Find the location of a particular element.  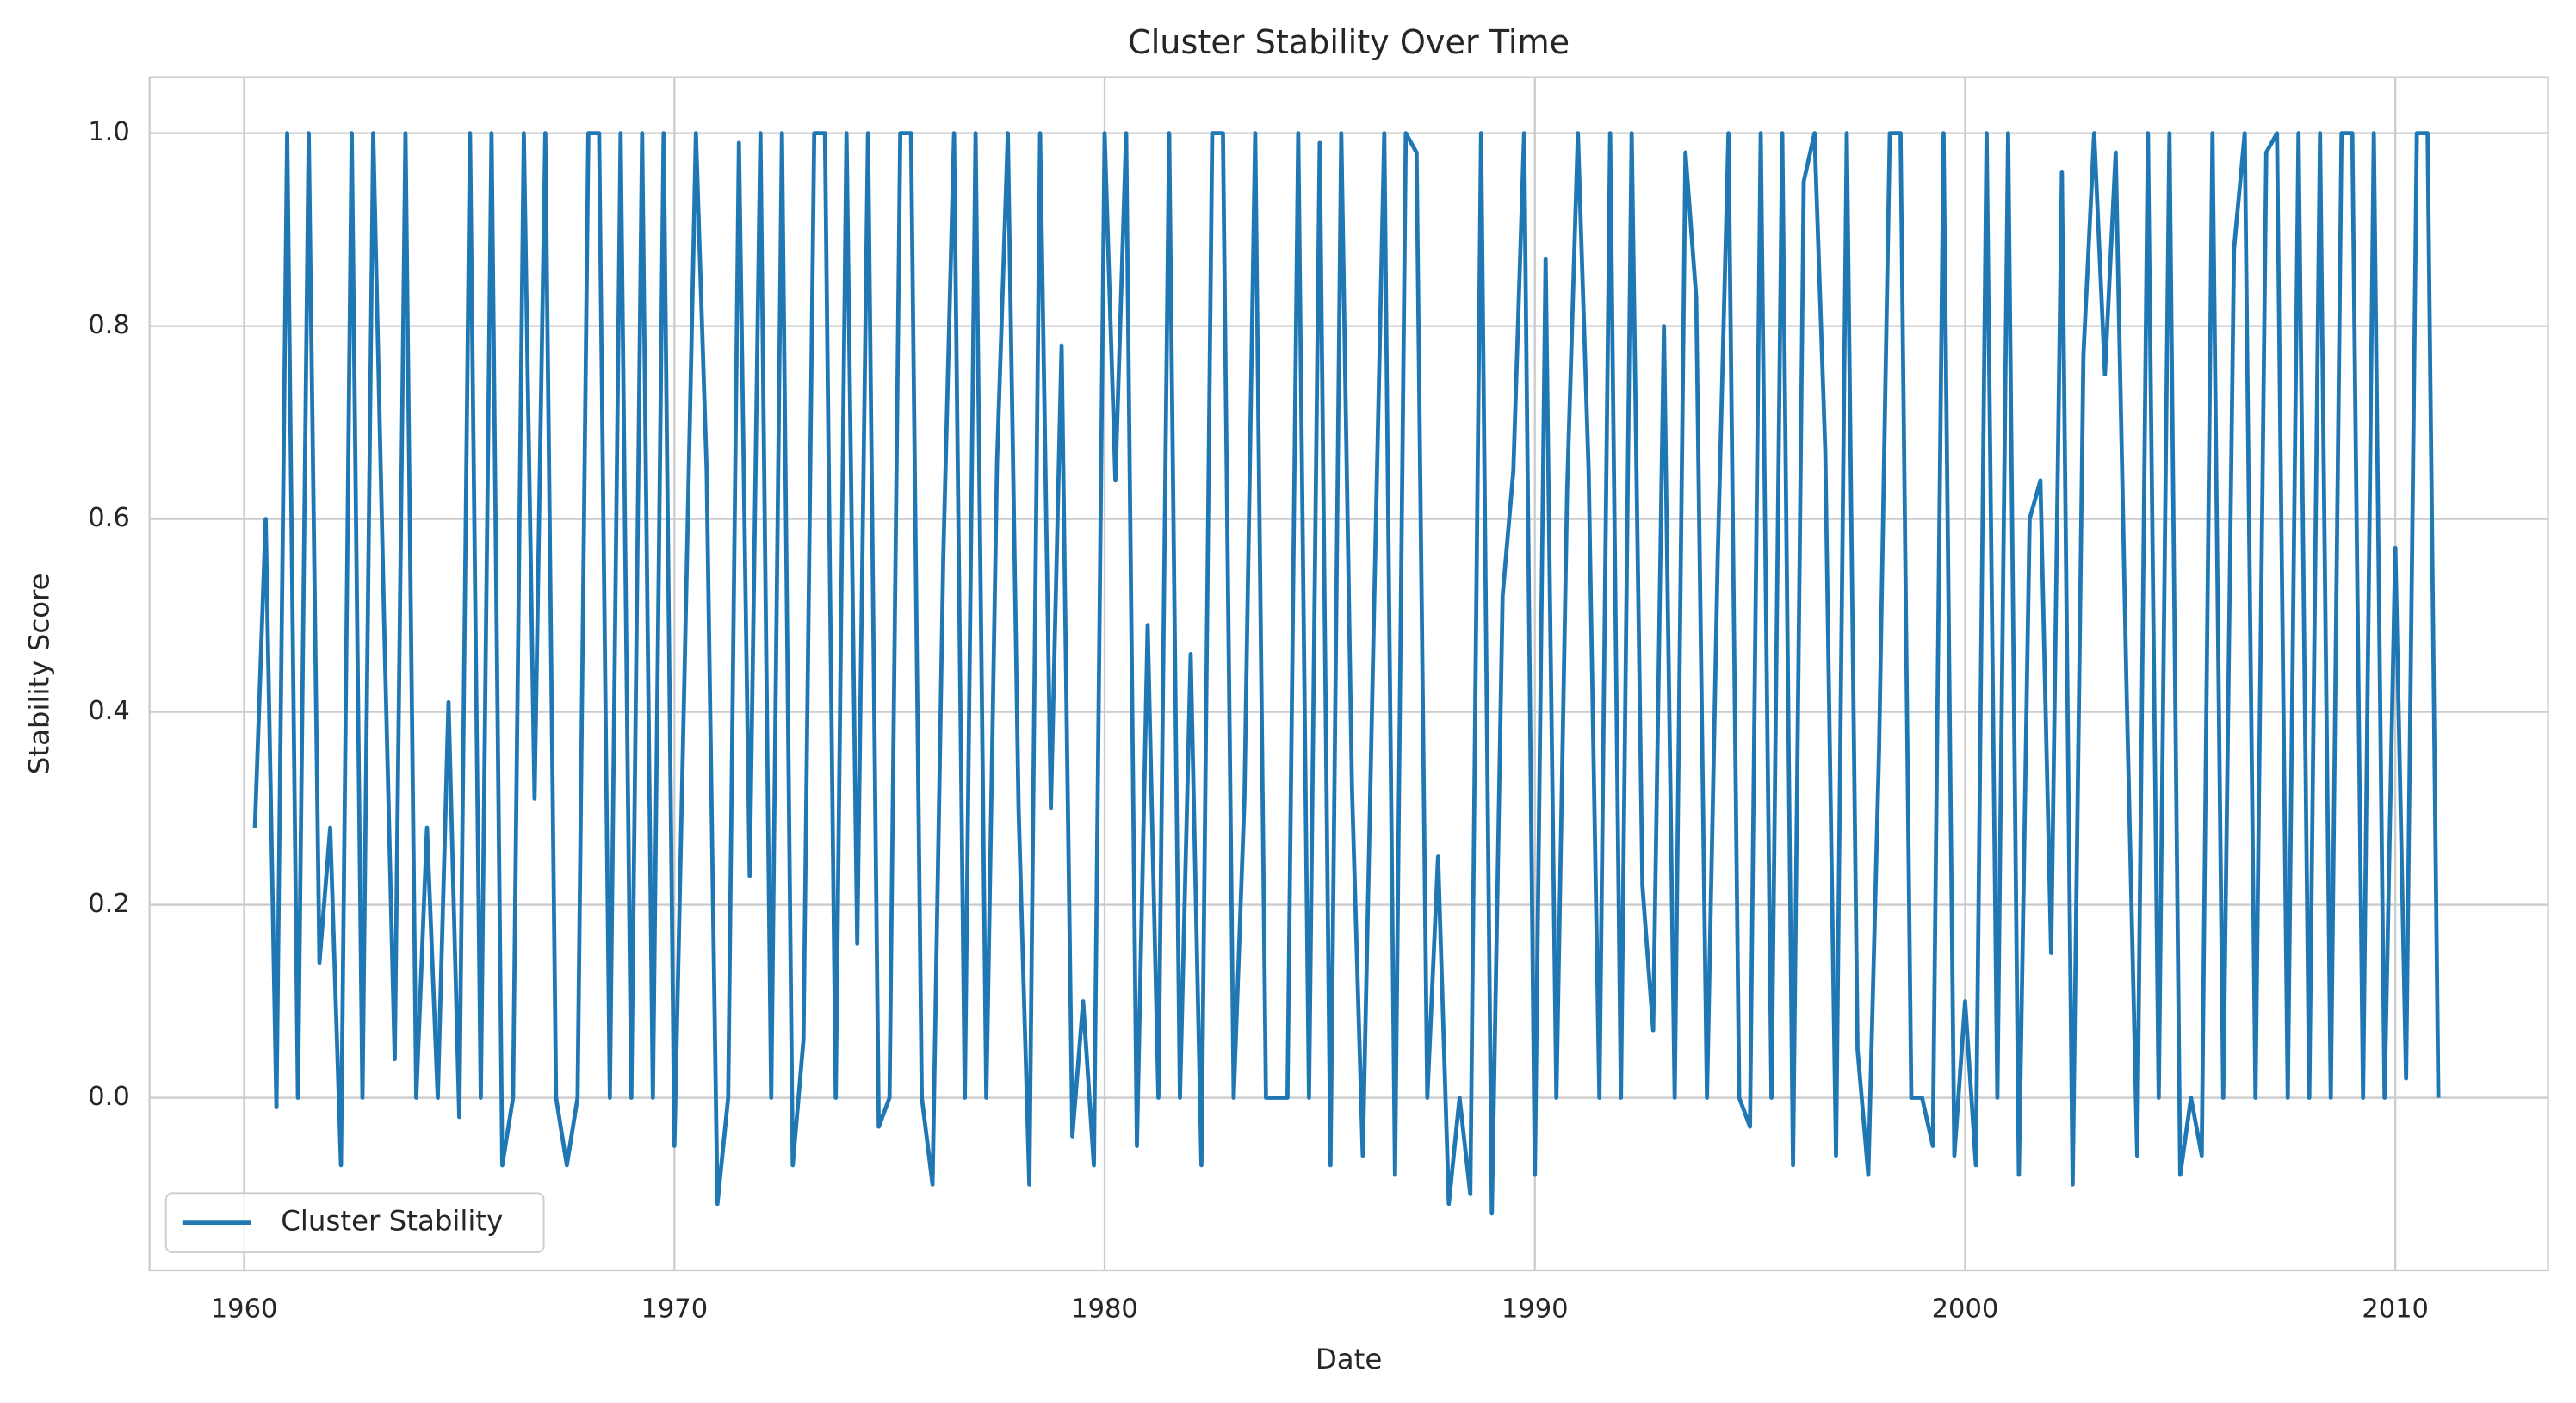

legend-box is located at coordinates (354, 1222).